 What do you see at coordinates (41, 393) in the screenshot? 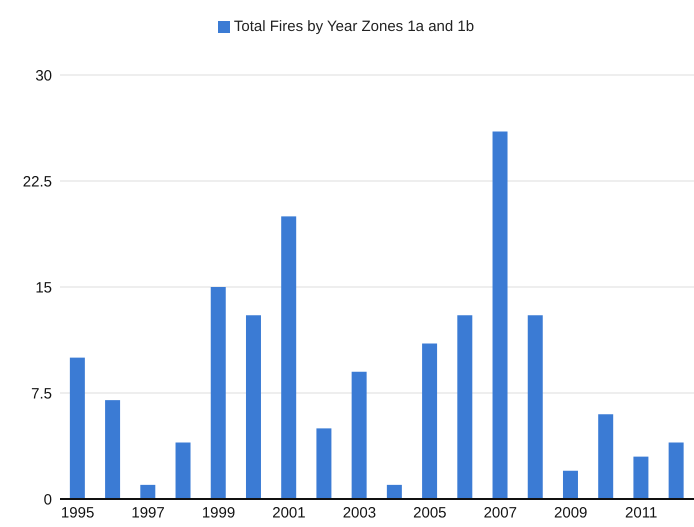
I see `y-tick-label: 7.5` at bounding box center [41, 393].